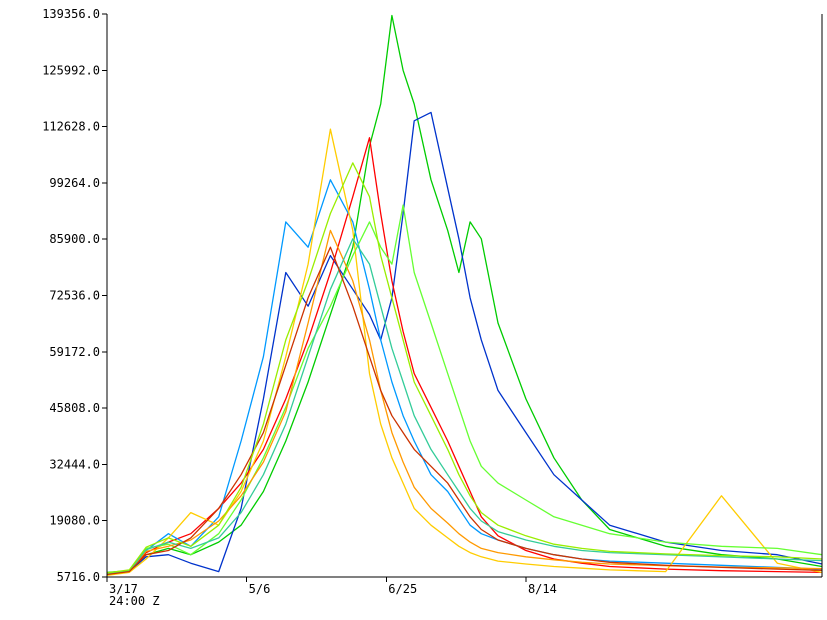 Image resolution: width=827 pixels, height=620 pixels. What do you see at coordinates (74, 239) in the screenshot?
I see `y-tick-label: 85900.0` at bounding box center [74, 239].